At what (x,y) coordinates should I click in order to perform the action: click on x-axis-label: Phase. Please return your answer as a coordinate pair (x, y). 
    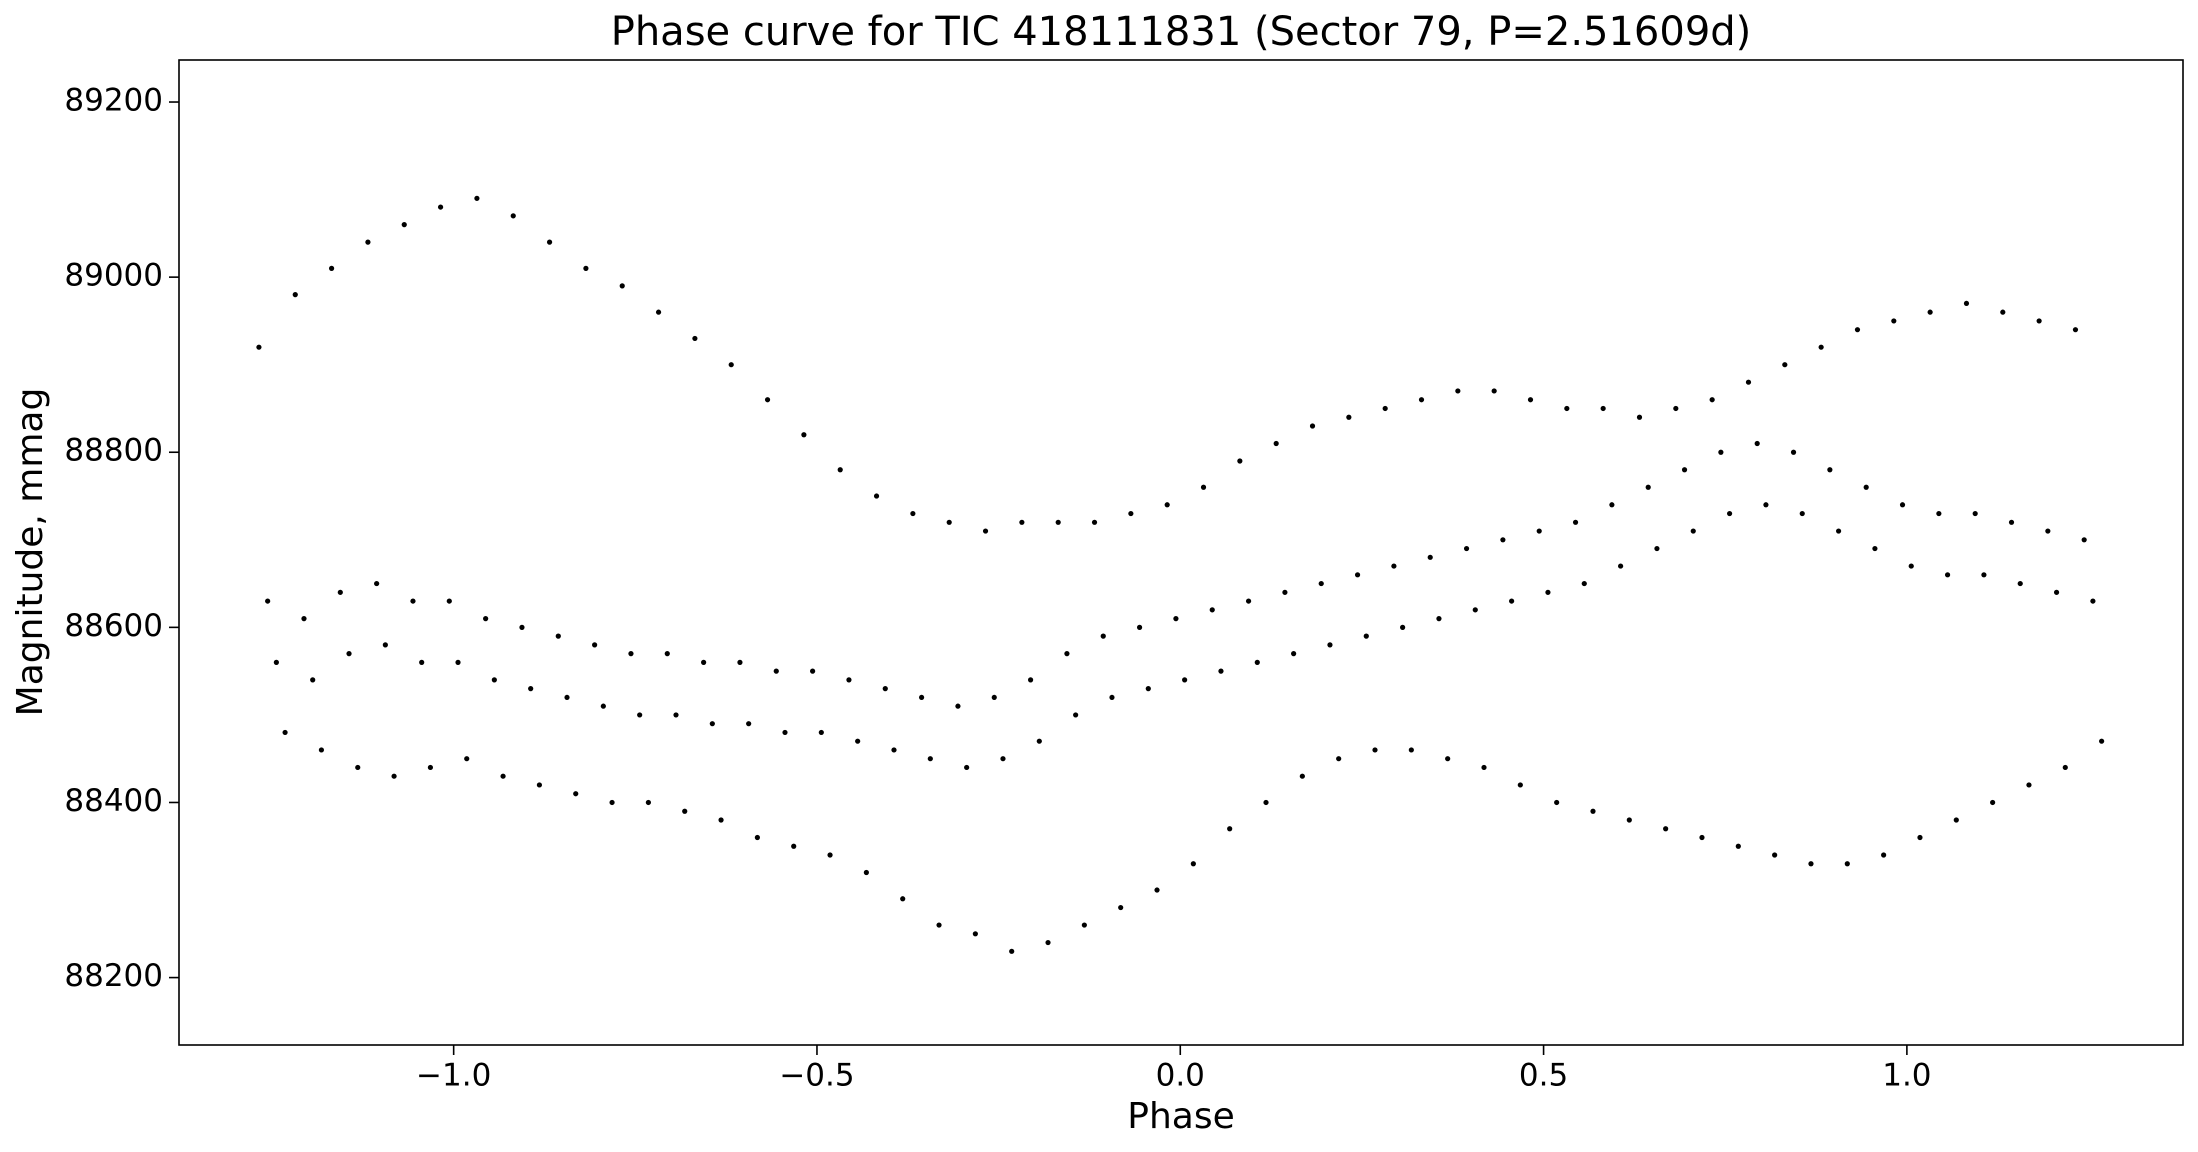
    Looking at the image, I should click on (1181, 1116).